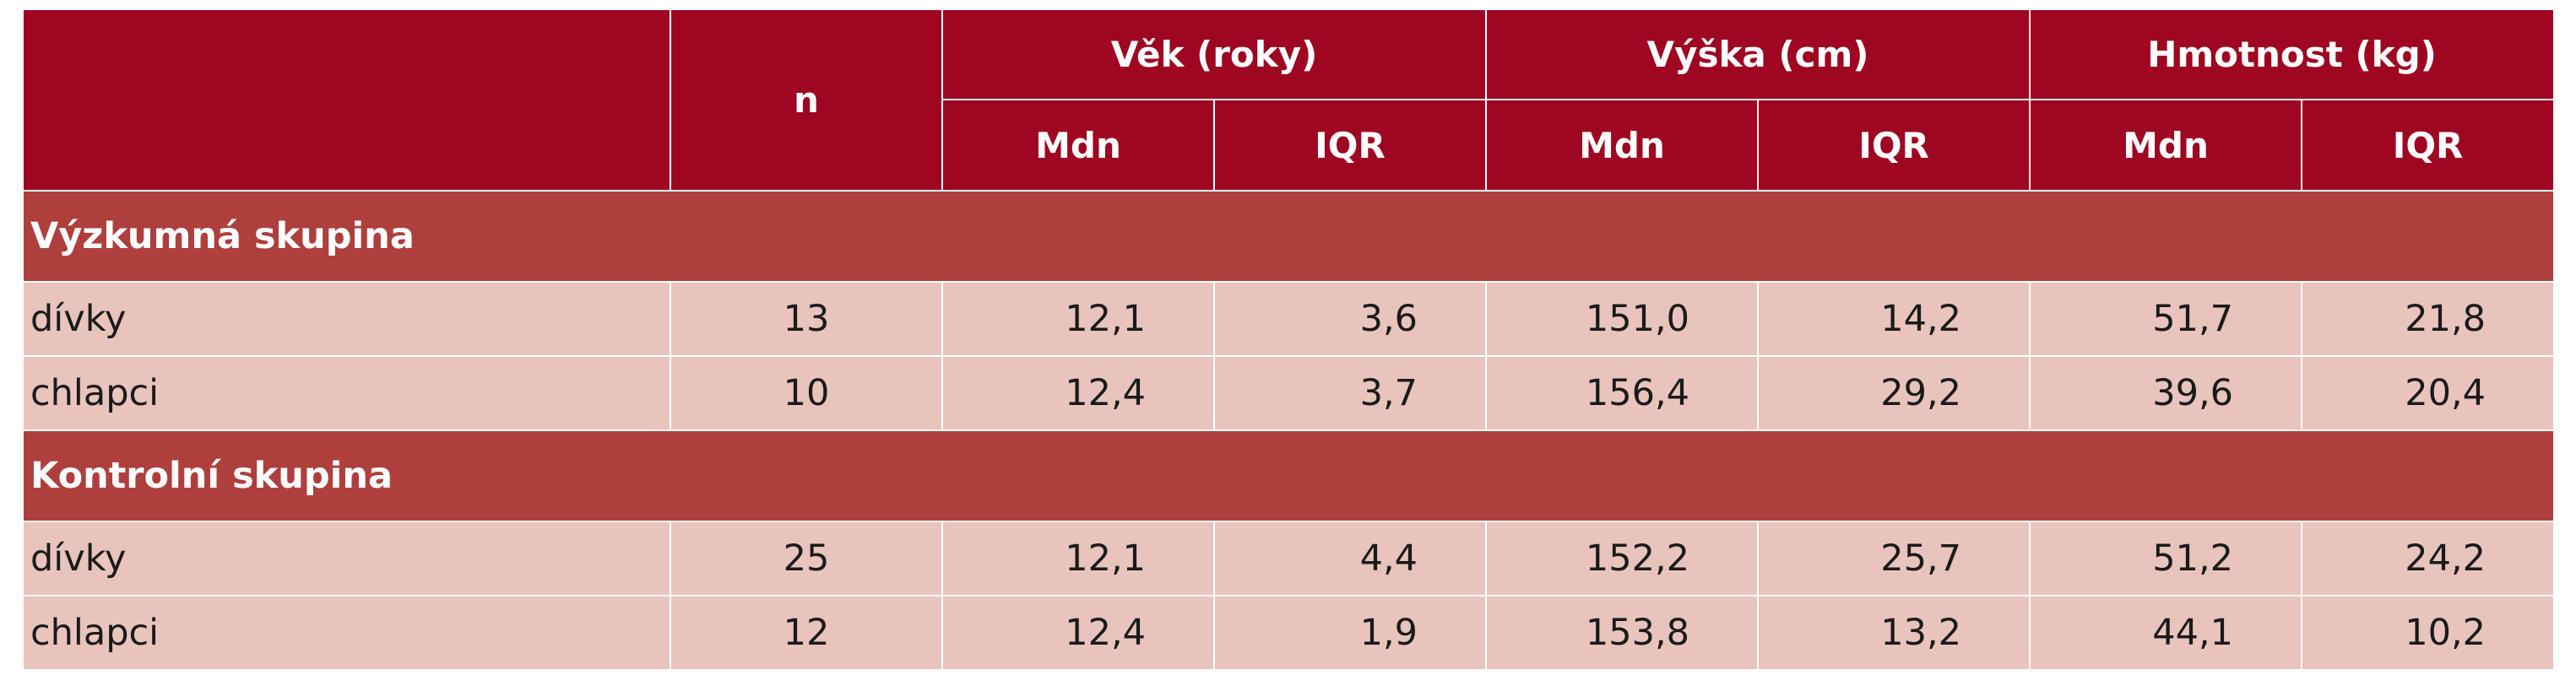  I want to click on header-group-height: Výška (cm), so click(1758, 55).